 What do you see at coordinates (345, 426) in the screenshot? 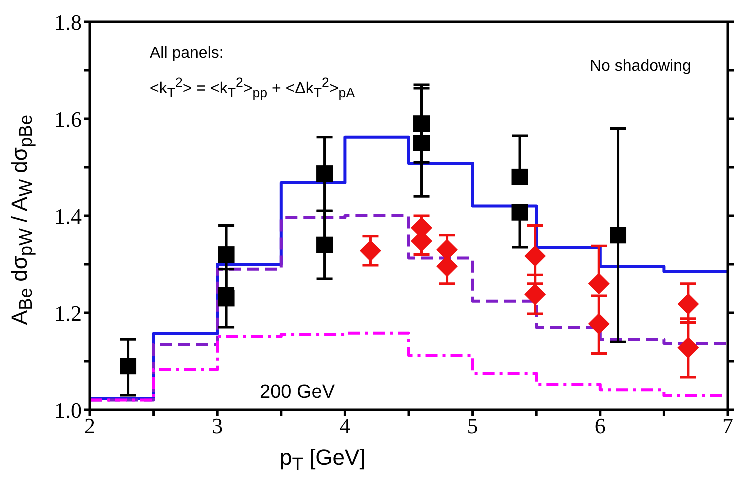
I see `x-tick-label: 4` at bounding box center [345, 426].